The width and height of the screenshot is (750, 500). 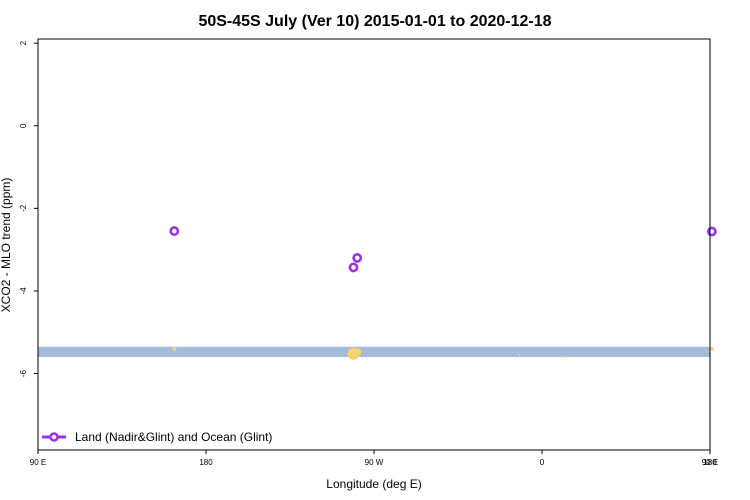 I want to click on x-tick-label: 90 W, so click(x=374, y=462).